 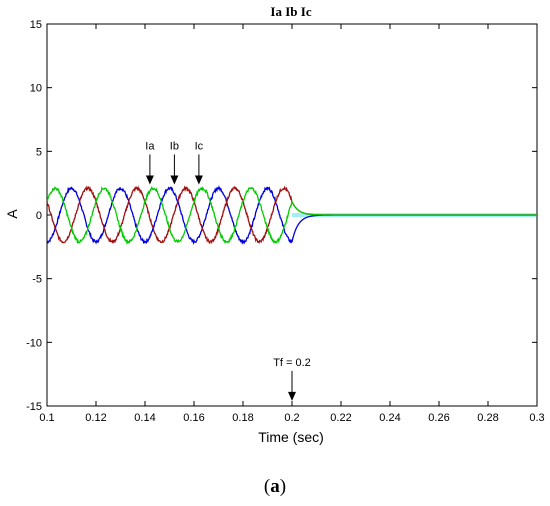 I want to click on arrow-head-ib, so click(x=174, y=180).